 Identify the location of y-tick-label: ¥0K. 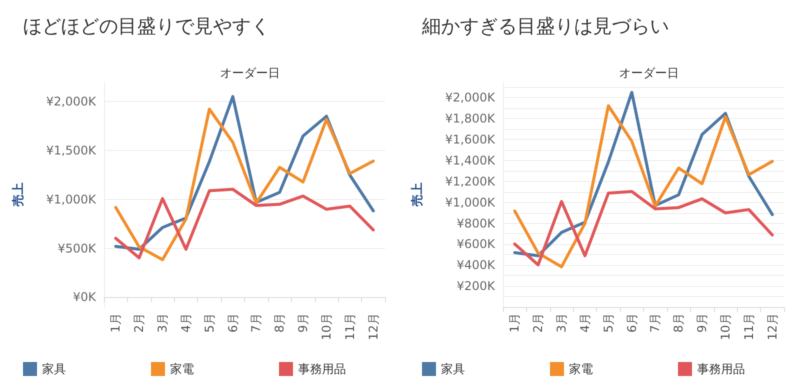
(85, 297).